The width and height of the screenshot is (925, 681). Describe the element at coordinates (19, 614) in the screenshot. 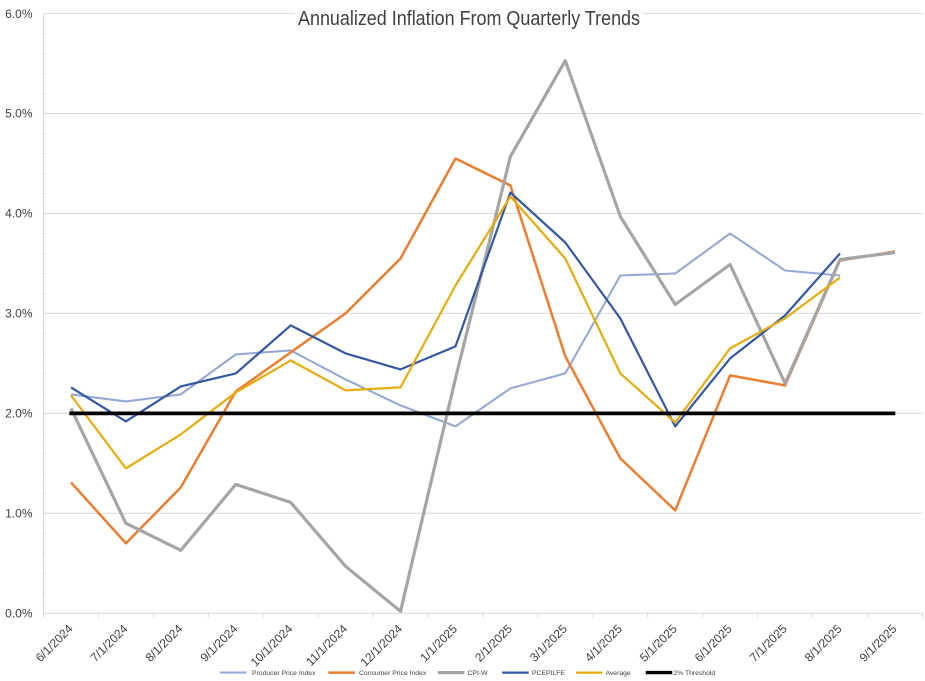

I see `svg-text: 0.0%` at that location.